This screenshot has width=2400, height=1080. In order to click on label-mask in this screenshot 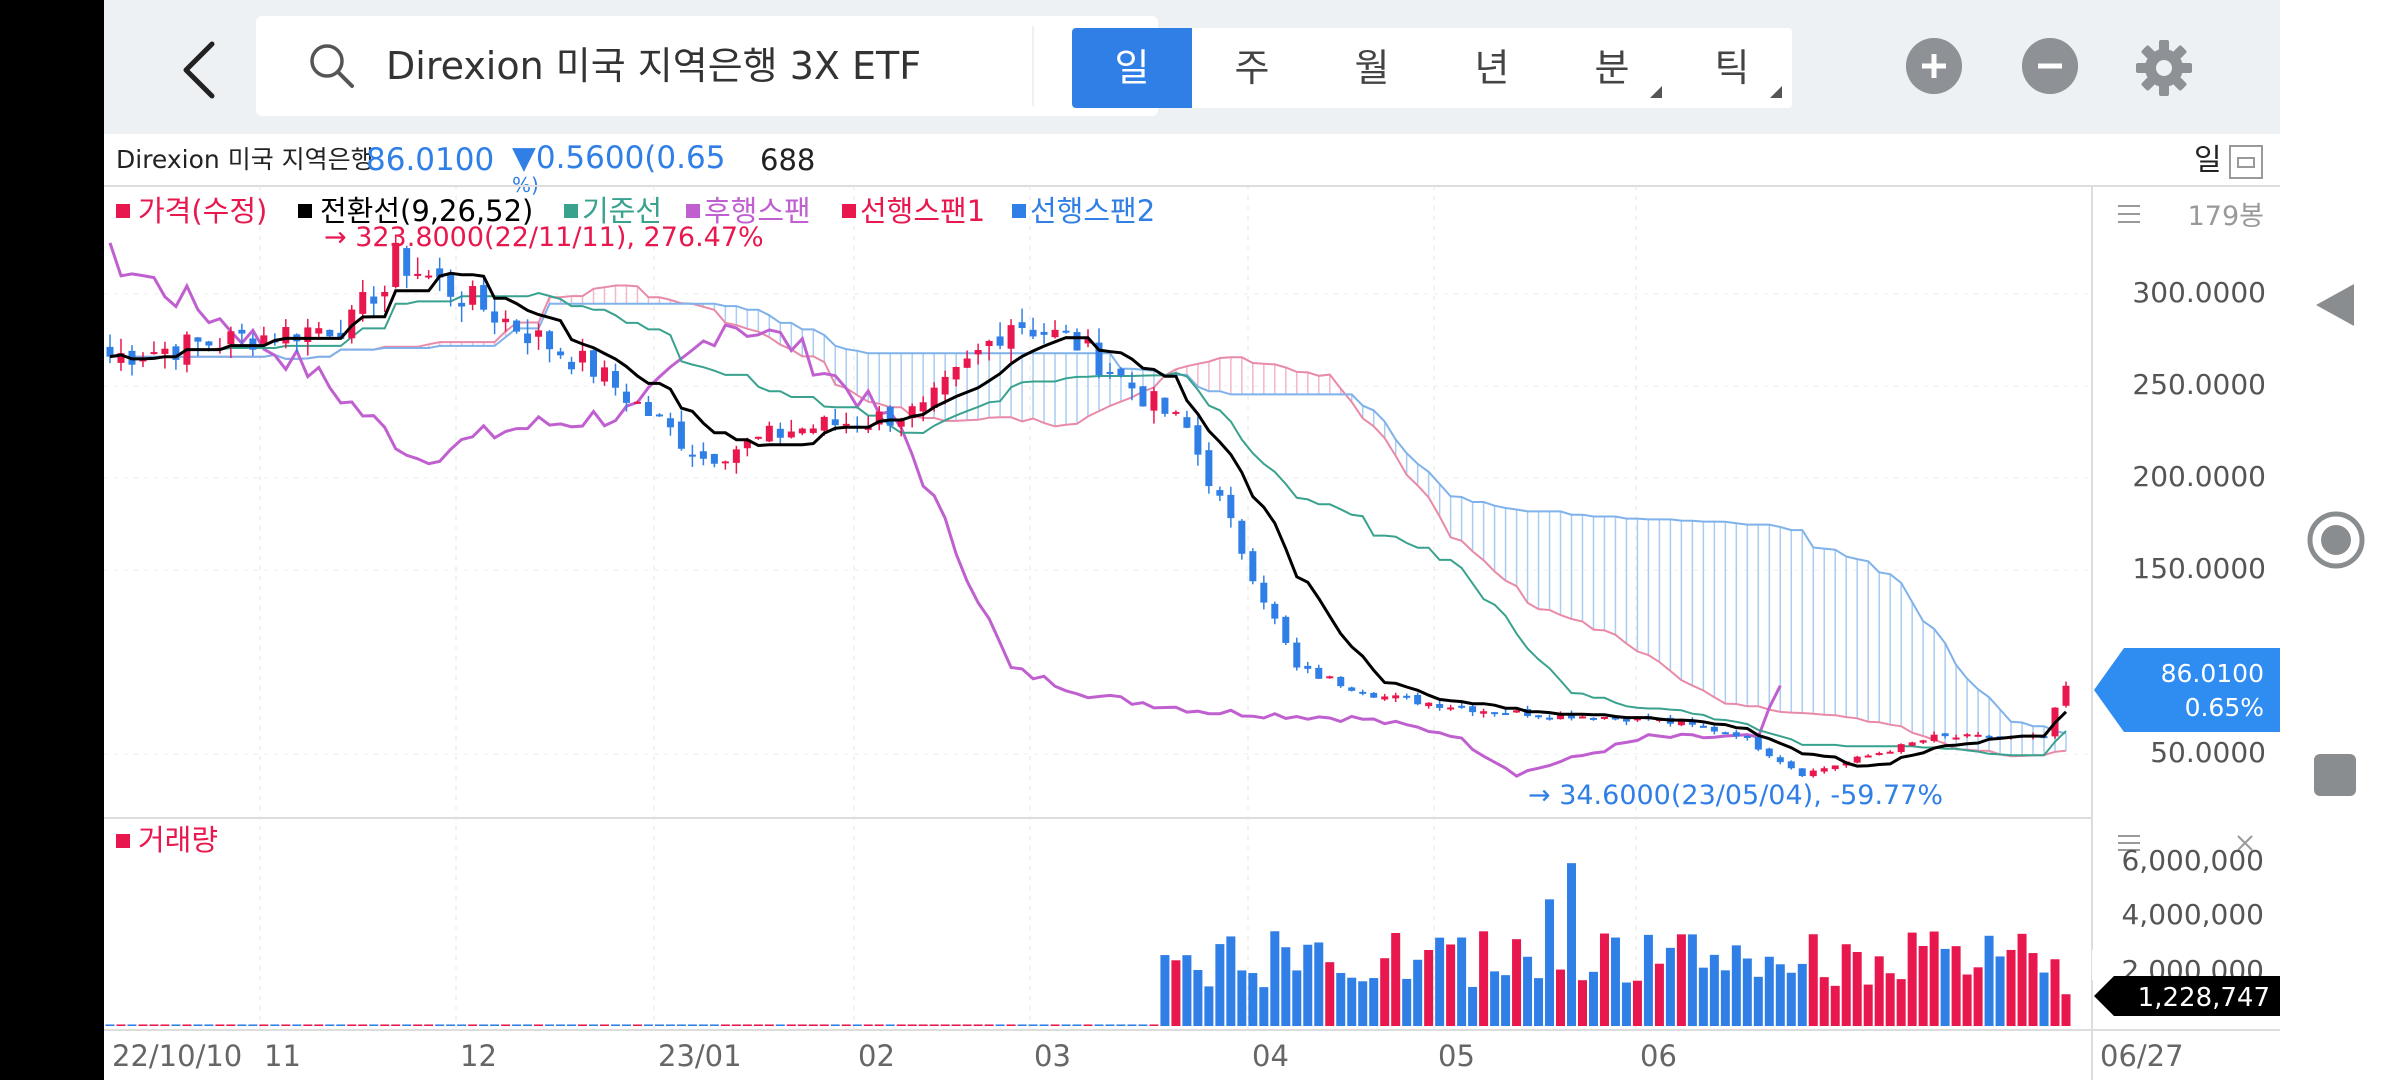, I will do `click(2186, 965)`.